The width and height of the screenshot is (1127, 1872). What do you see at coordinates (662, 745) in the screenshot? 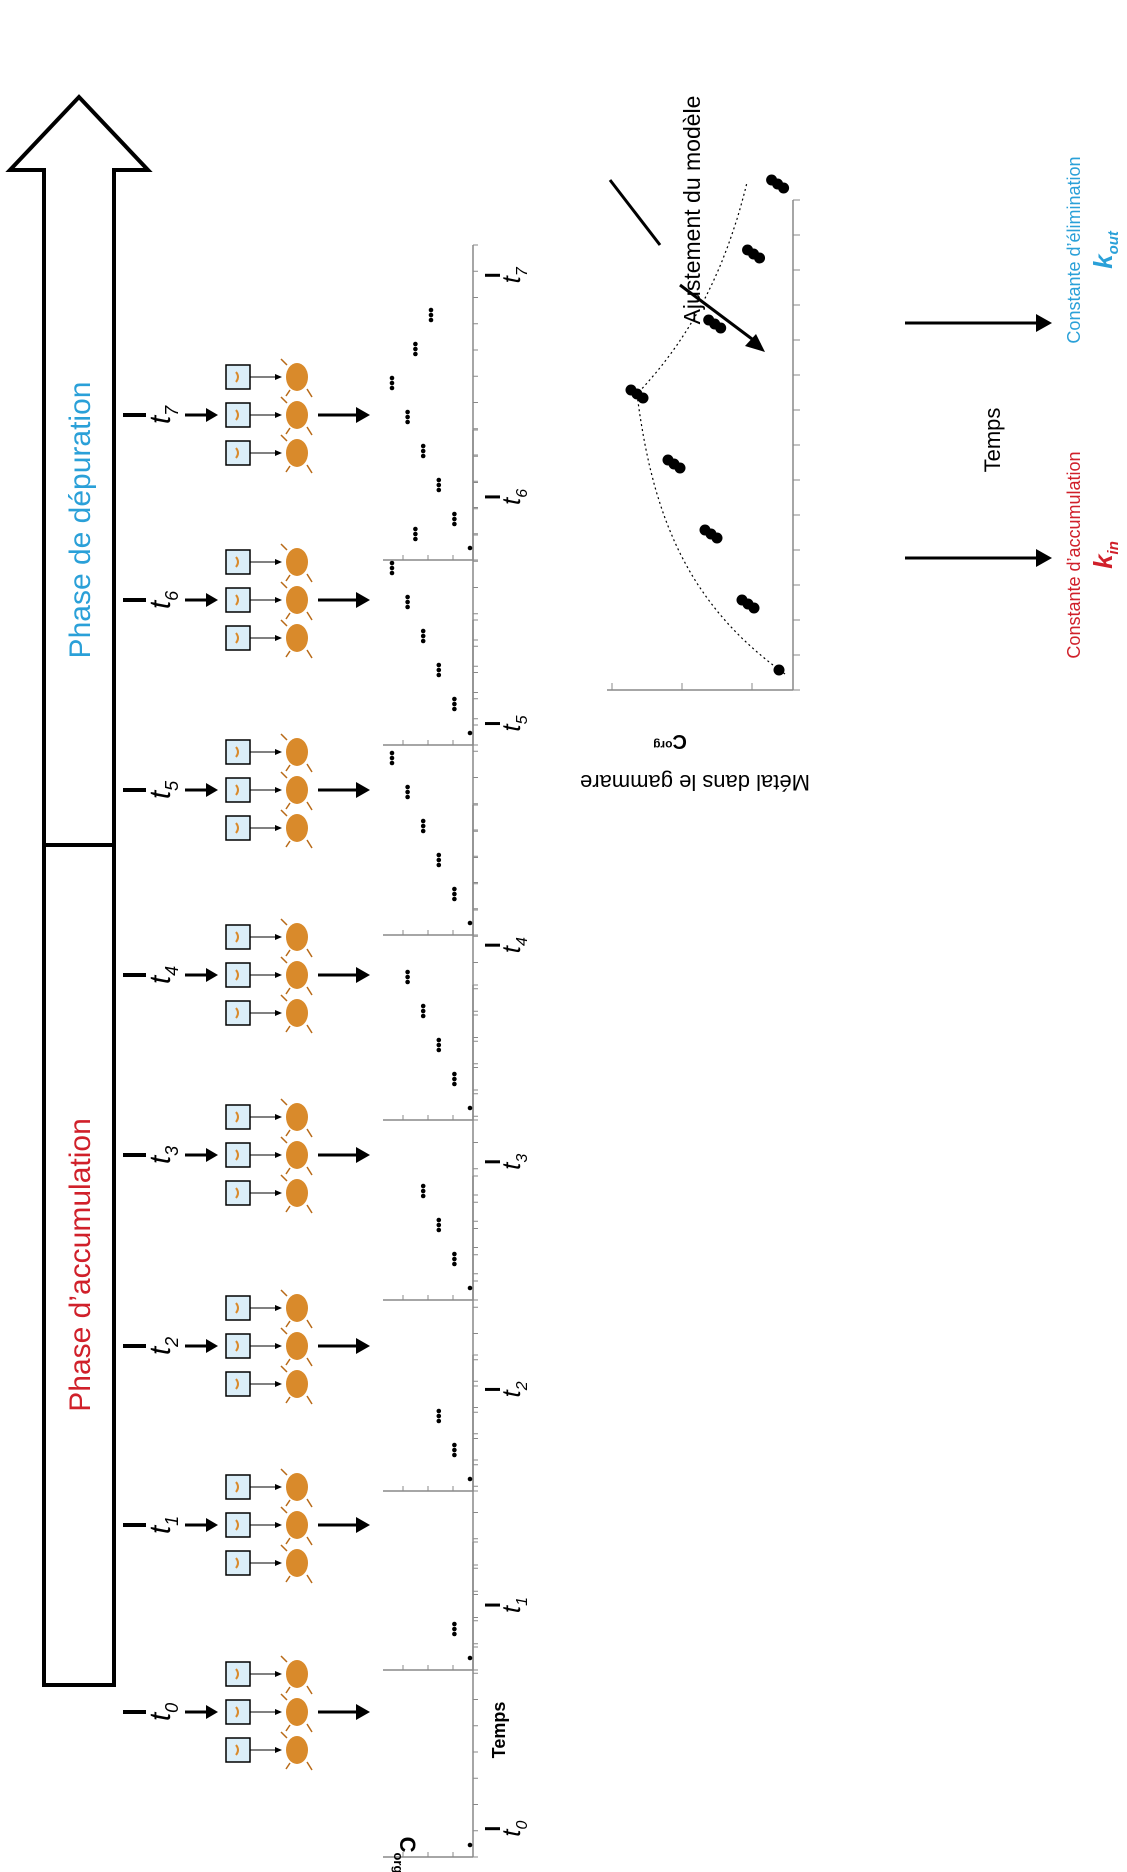
I see `summary-ylabel-corg-sub: org` at bounding box center [662, 745].